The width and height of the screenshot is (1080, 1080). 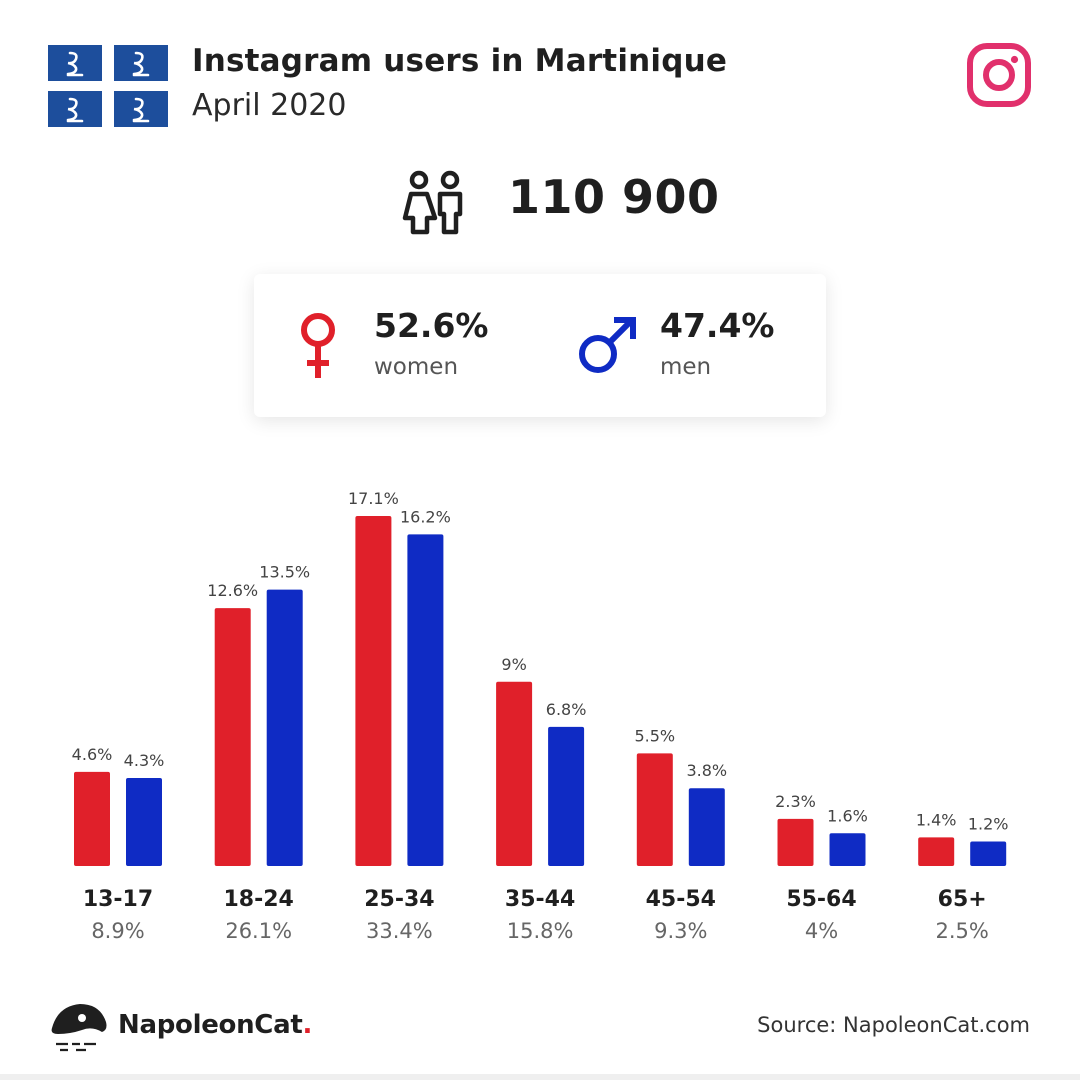 I want to click on men-value-label-65+: 1.2%, so click(x=988, y=823).